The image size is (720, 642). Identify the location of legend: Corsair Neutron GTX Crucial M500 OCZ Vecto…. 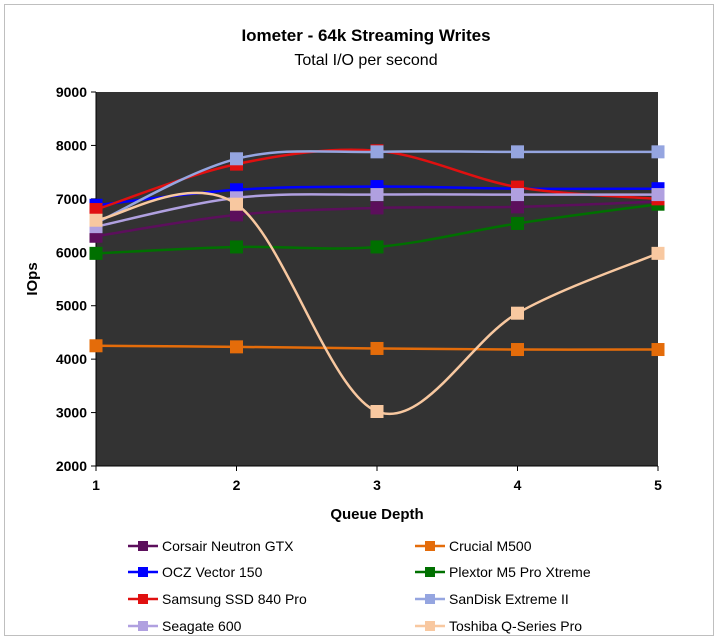
(359, 586).